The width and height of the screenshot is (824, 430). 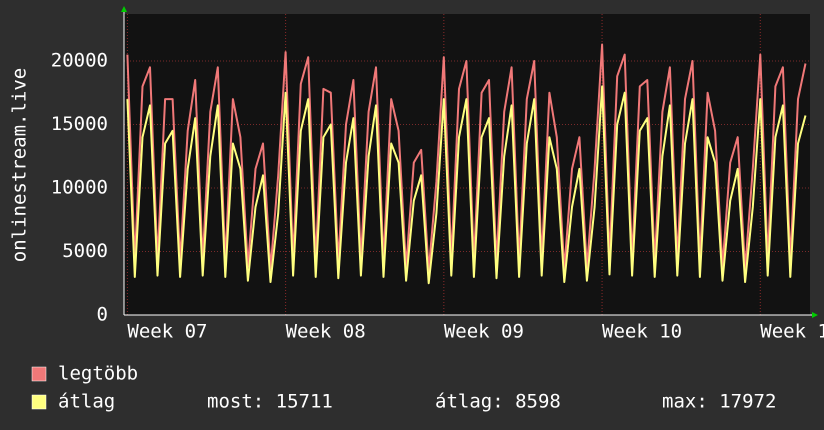 I want to click on stat: most: 15711, so click(x=270, y=402).